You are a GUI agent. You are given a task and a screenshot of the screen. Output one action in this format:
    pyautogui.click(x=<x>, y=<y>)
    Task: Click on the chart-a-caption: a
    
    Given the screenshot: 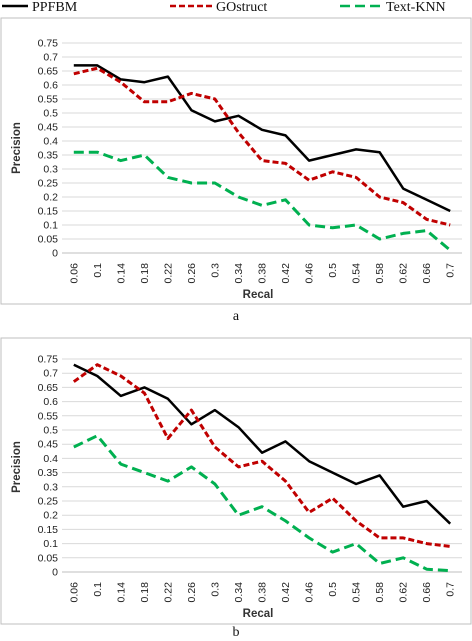 What is the action you would take?
    pyautogui.click(x=236, y=316)
    